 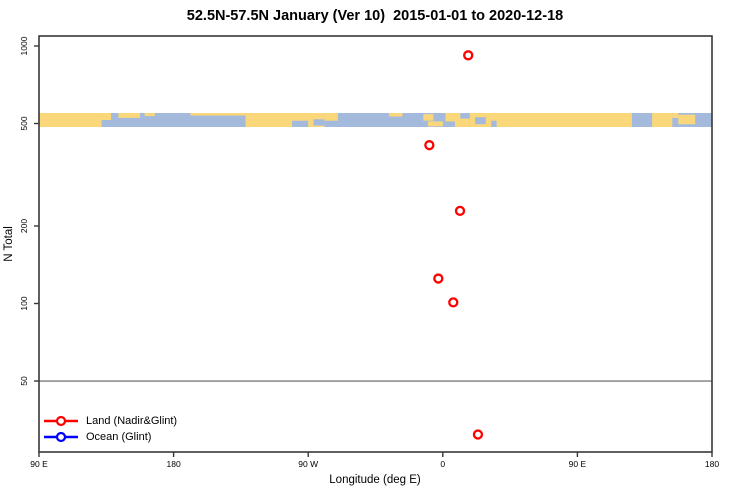 What do you see at coordinates (132, 421) in the screenshot?
I see `legend-label-land: Land (Nadir&Glint)` at bounding box center [132, 421].